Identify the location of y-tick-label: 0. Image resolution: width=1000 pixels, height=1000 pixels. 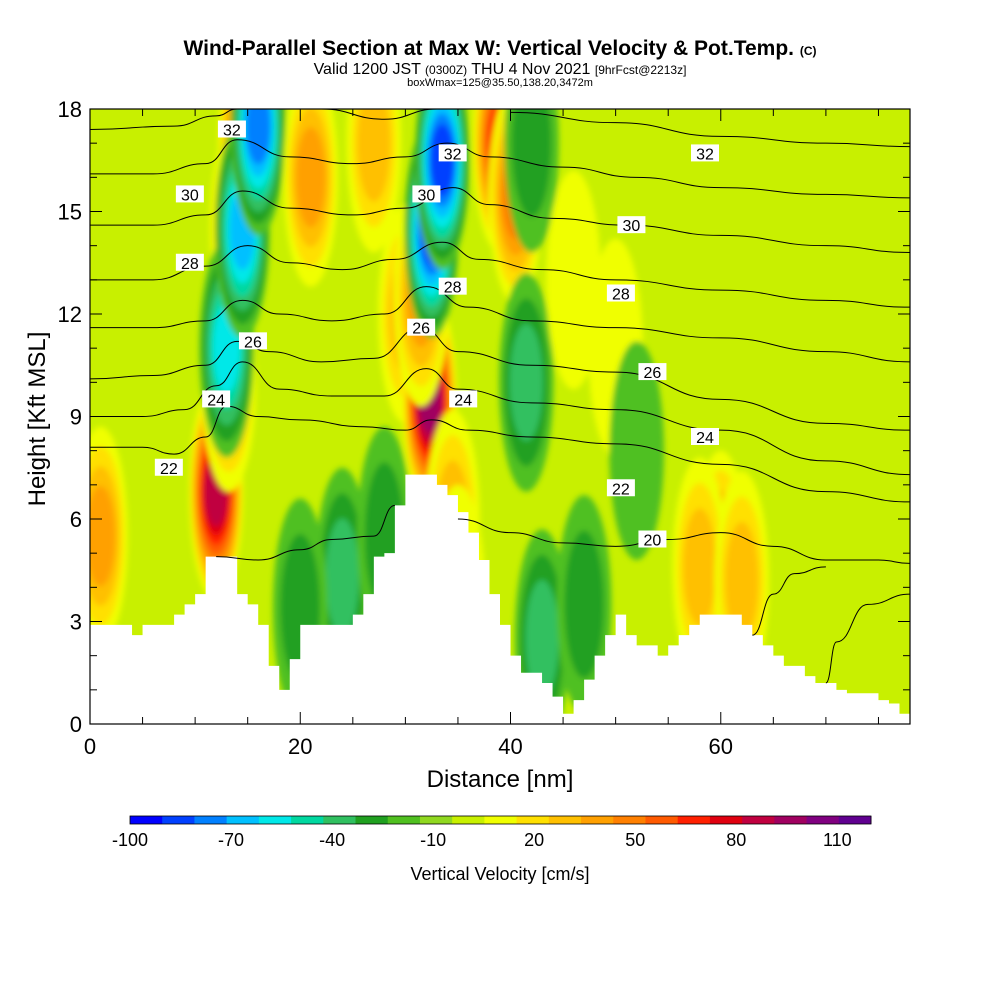
(76, 724).